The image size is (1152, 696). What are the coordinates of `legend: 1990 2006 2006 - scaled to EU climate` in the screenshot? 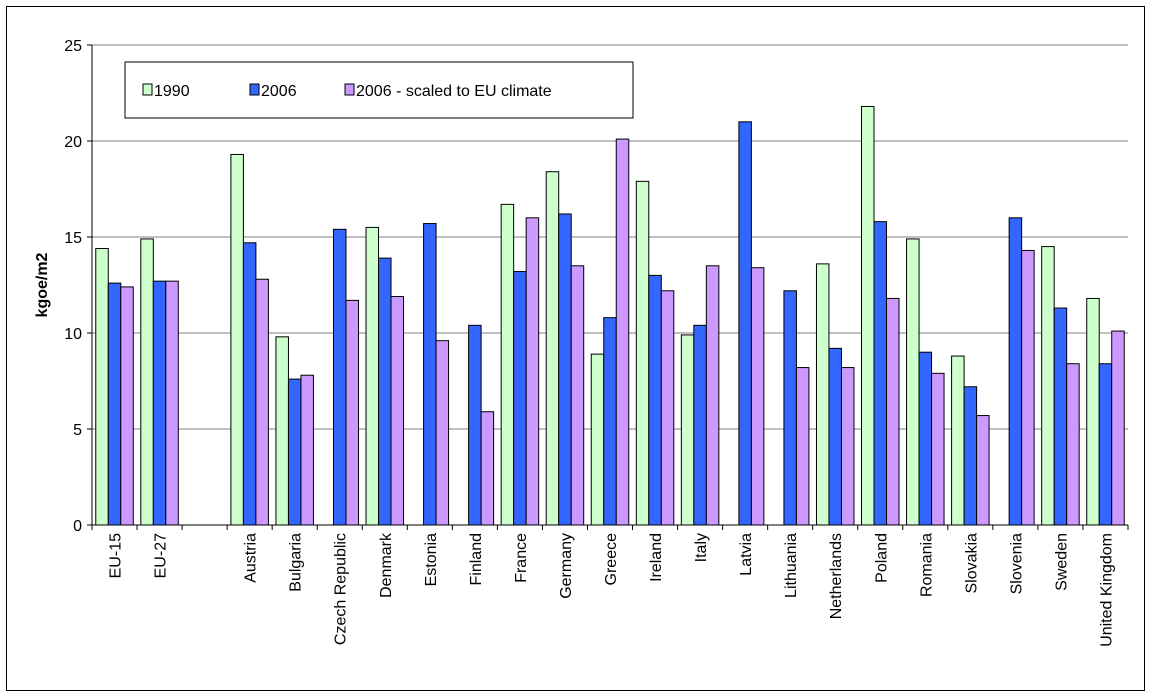 It's located at (379, 90).